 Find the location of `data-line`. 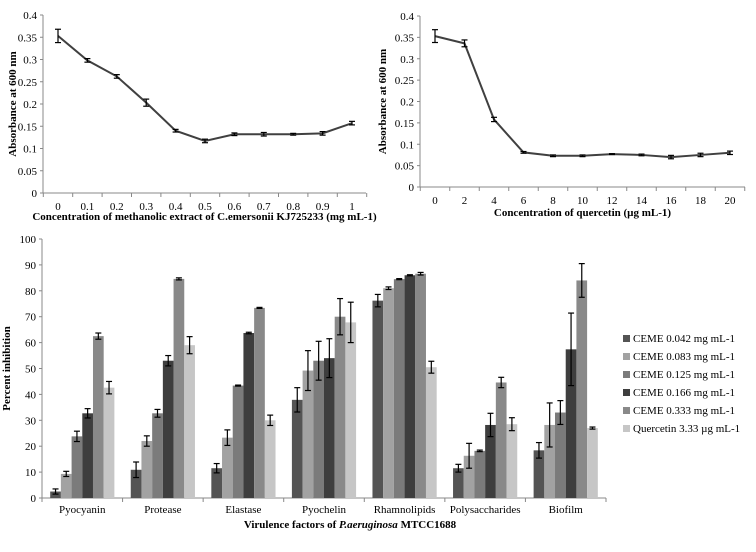

data-line is located at coordinates (205, 88).